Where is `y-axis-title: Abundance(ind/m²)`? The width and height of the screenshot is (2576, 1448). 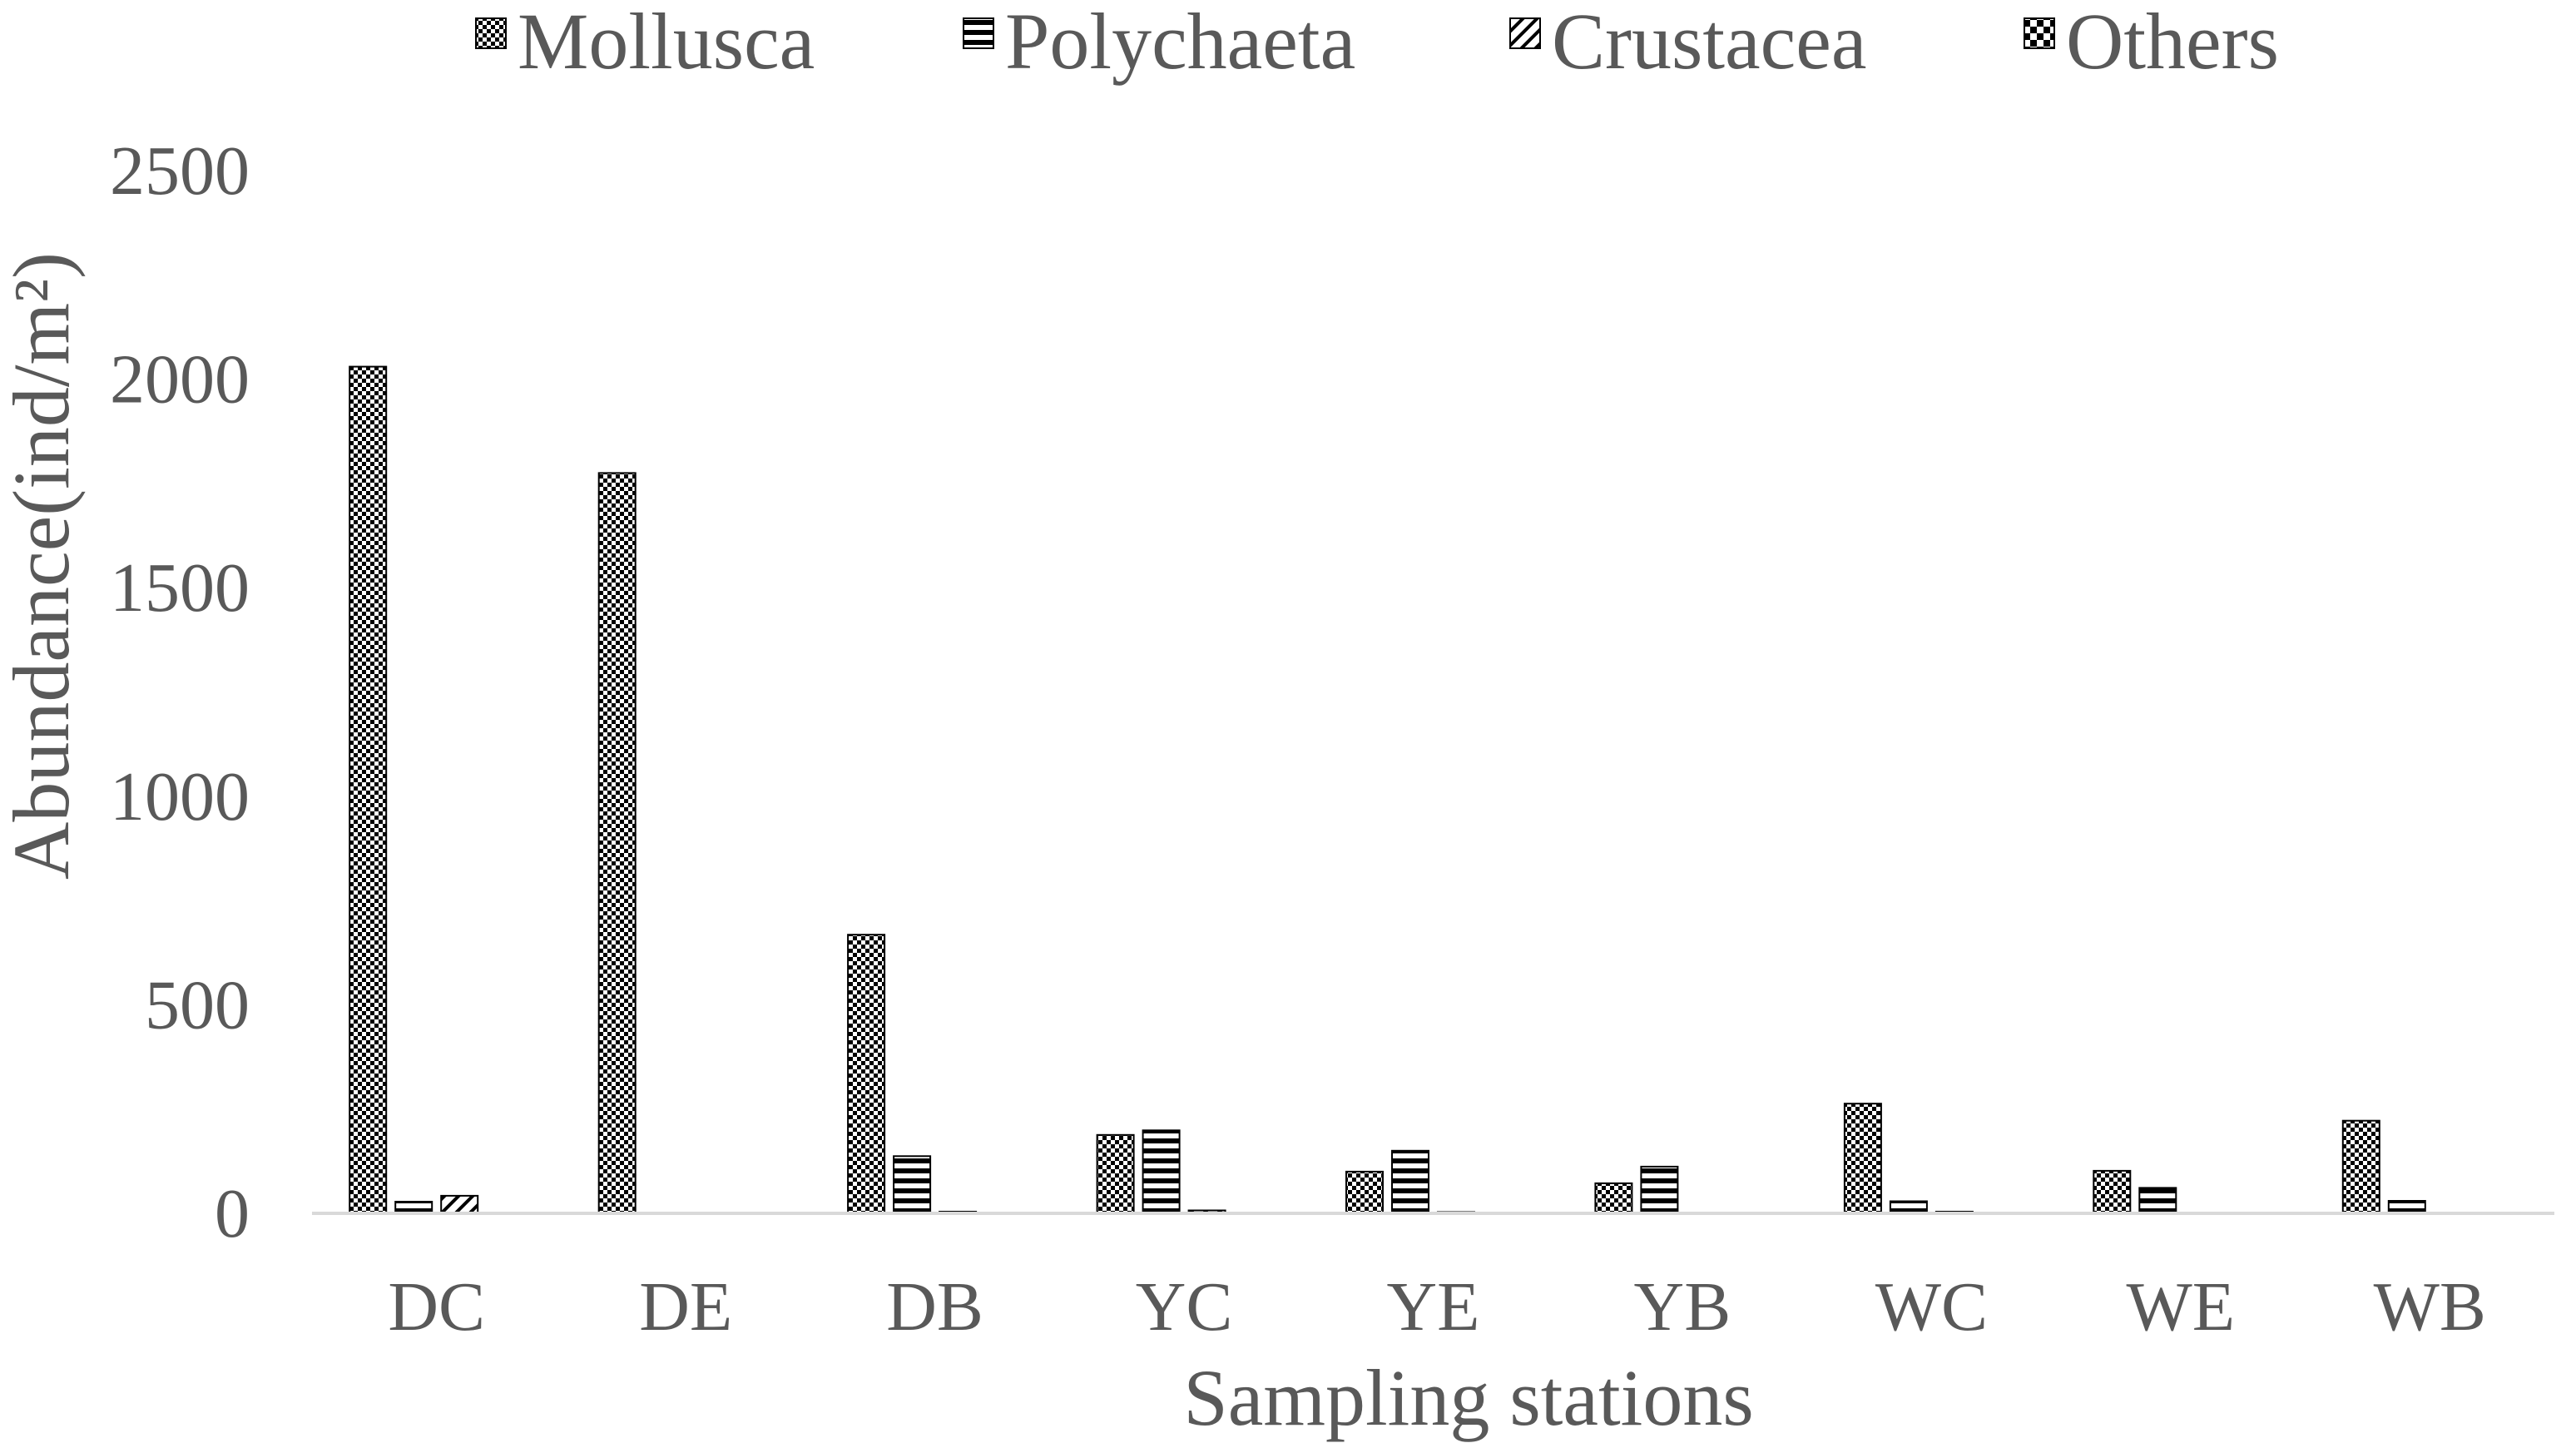
y-axis-title: Abundance(ind/m²) is located at coordinates (43, 566).